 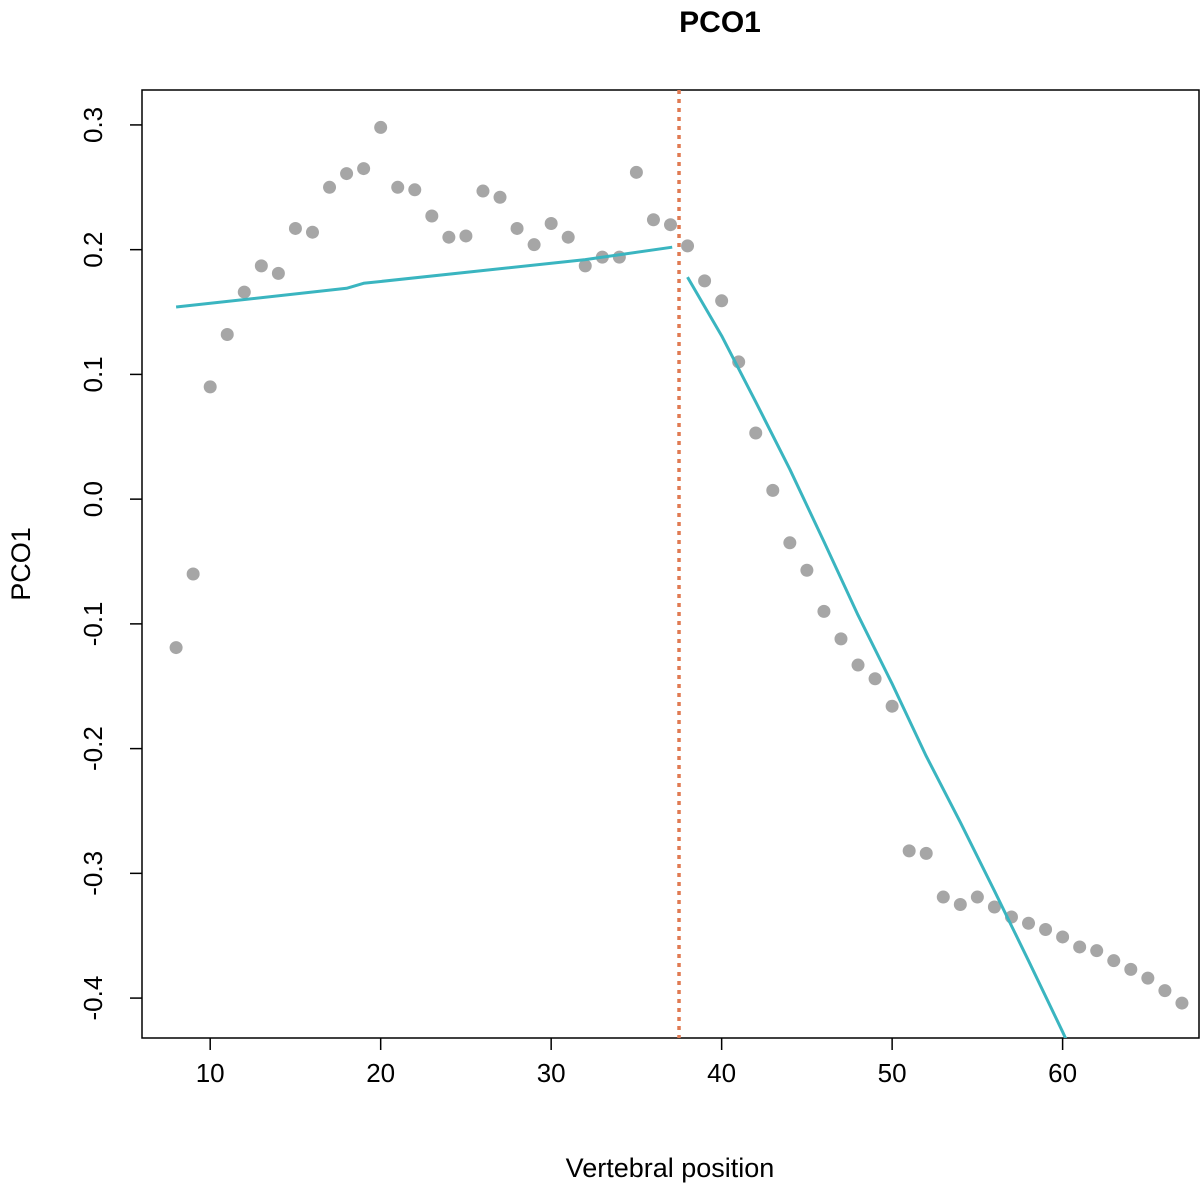 What do you see at coordinates (1062, 1073) in the screenshot?
I see `x-tick-label: 60` at bounding box center [1062, 1073].